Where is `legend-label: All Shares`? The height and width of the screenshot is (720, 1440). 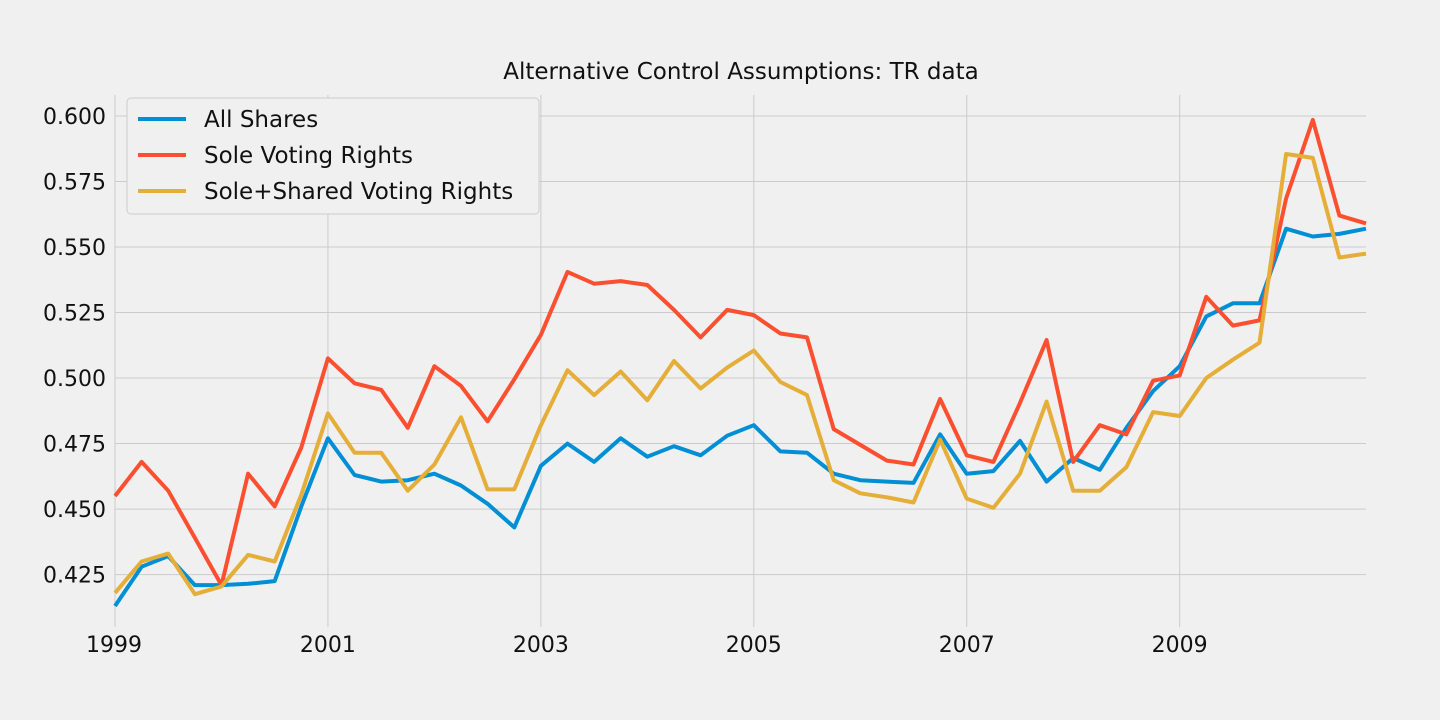 legend-label: All Shares is located at coordinates (261, 120).